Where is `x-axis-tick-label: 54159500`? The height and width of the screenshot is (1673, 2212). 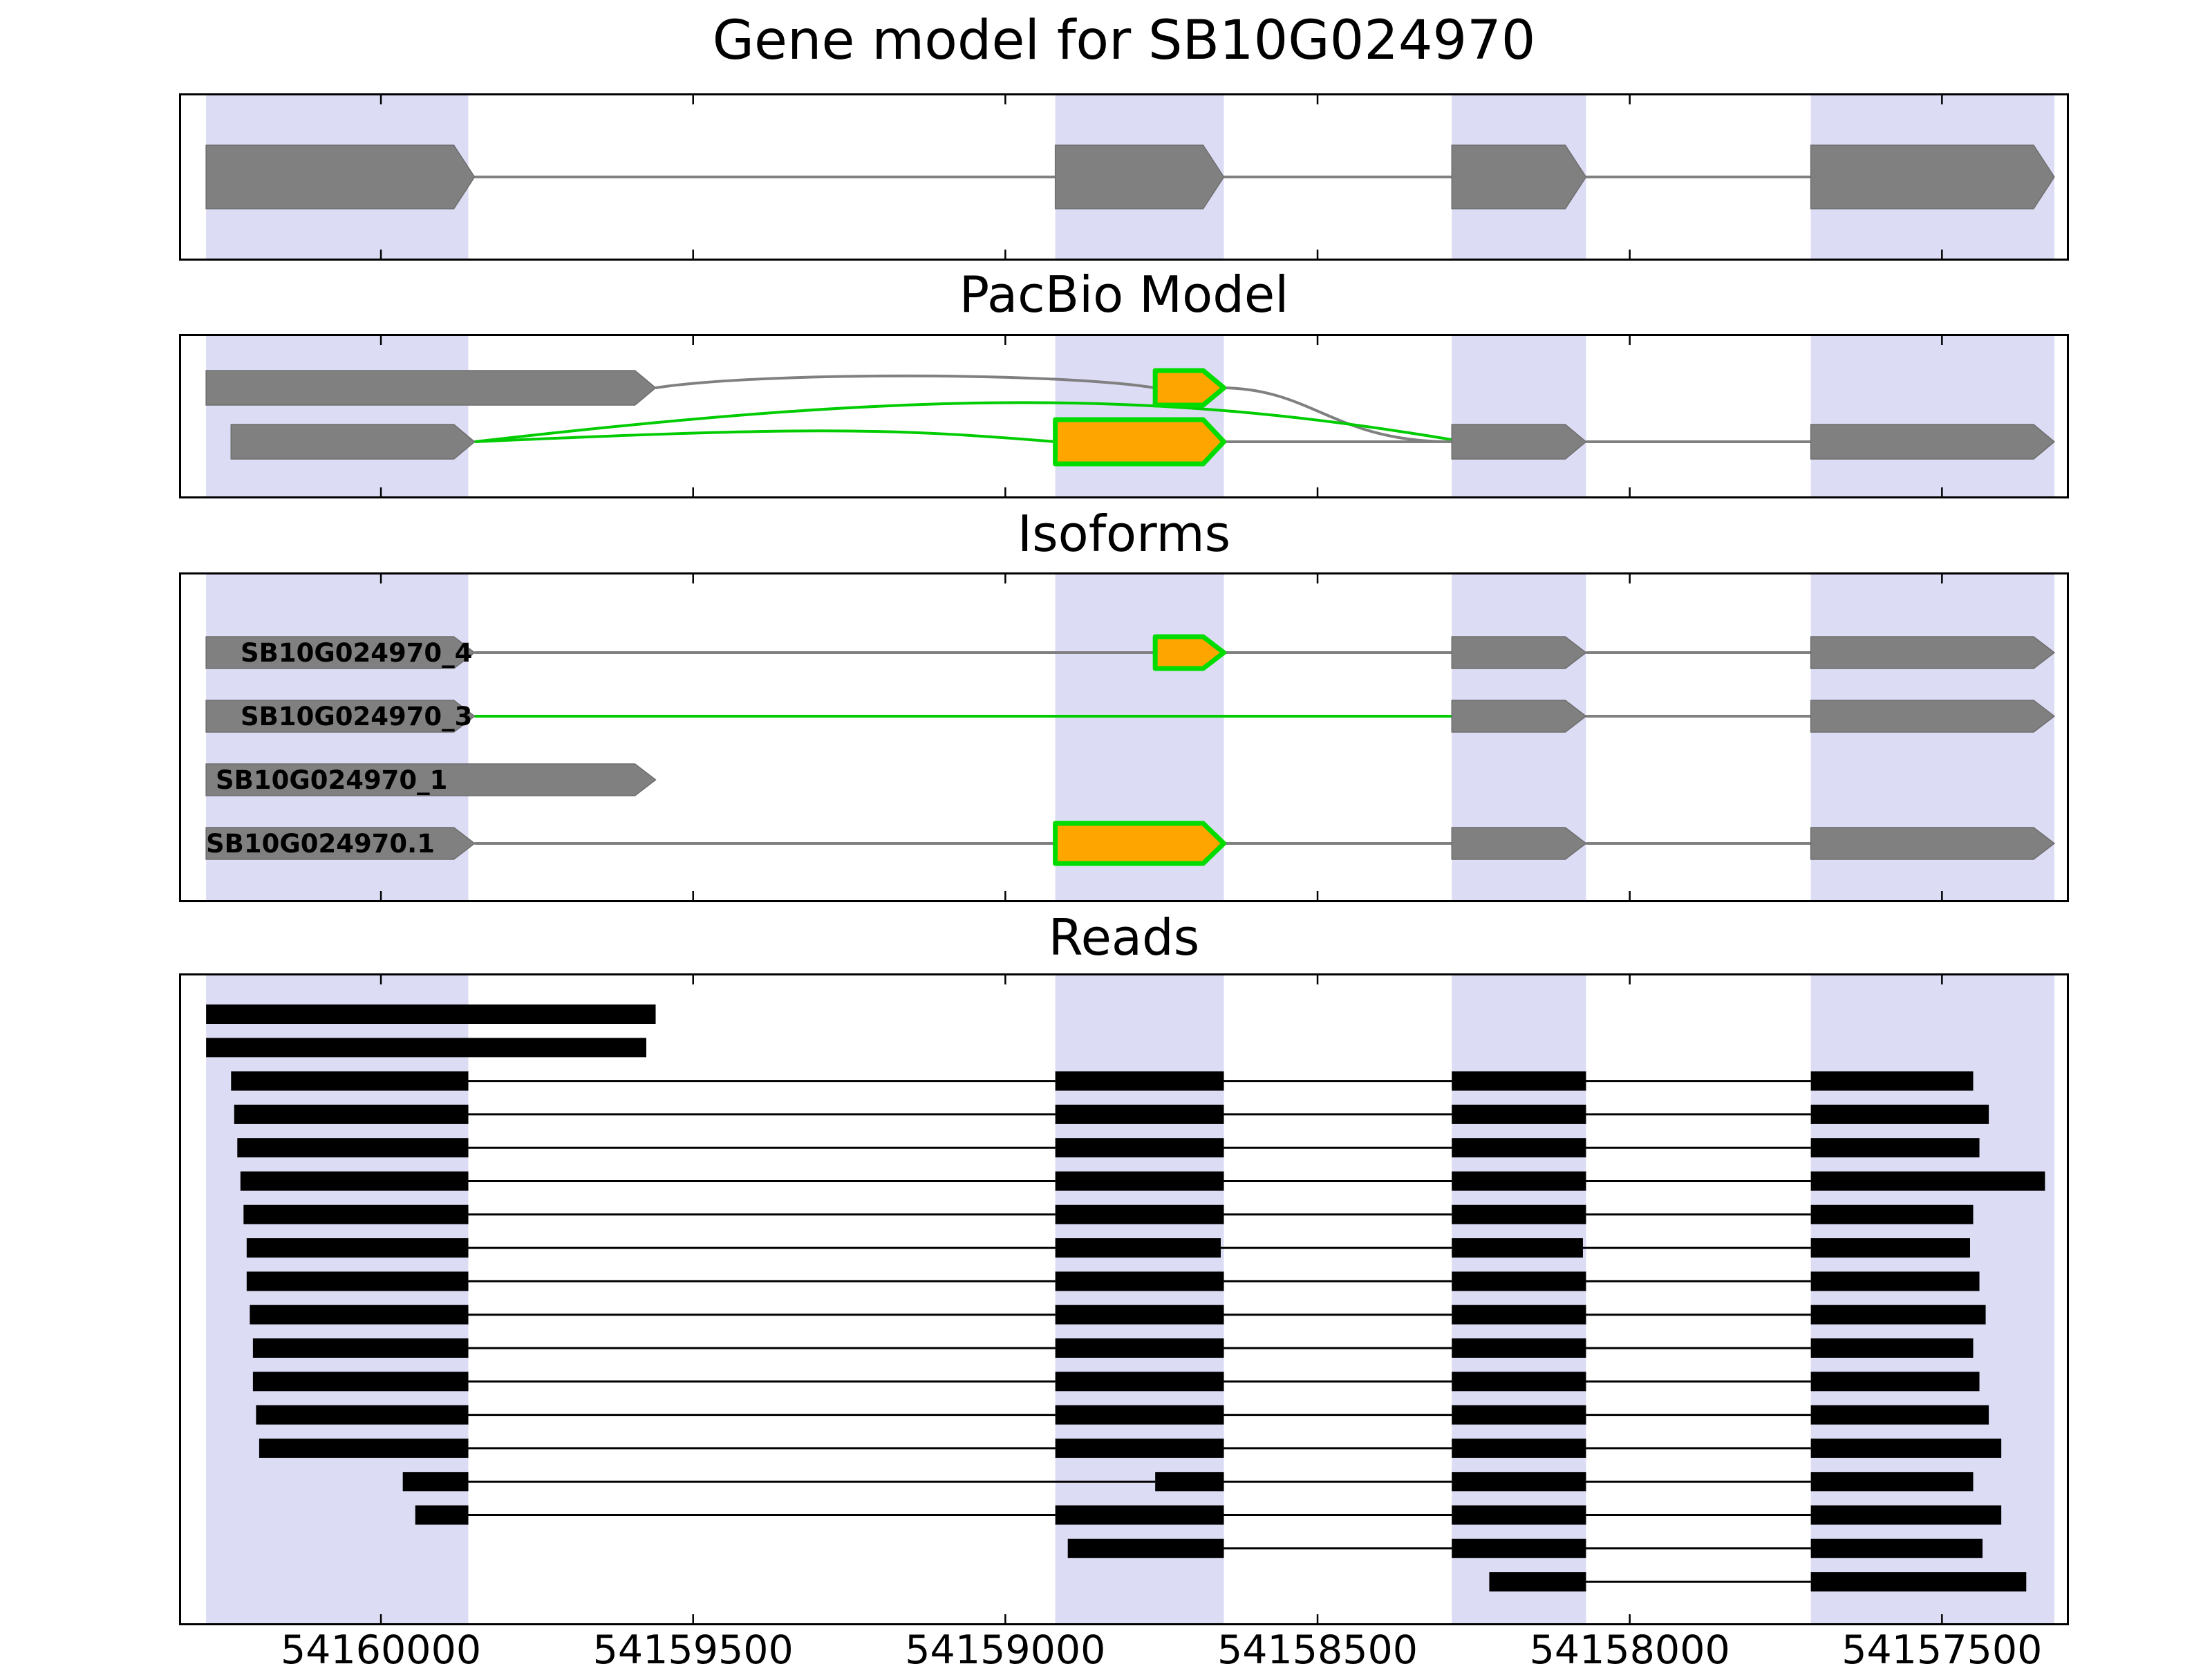
x-axis-tick-label: 54159500 is located at coordinates (693, 1650).